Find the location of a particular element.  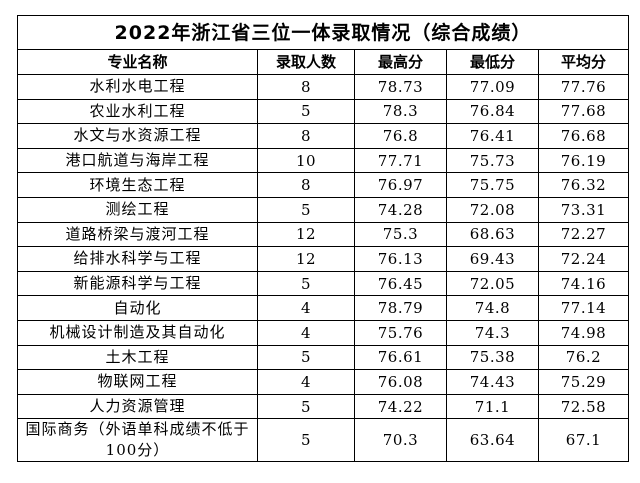

table-row: 港口航道与海岸工程 10 77.71 75.73 76.19 is located at coordinates (323, 160).